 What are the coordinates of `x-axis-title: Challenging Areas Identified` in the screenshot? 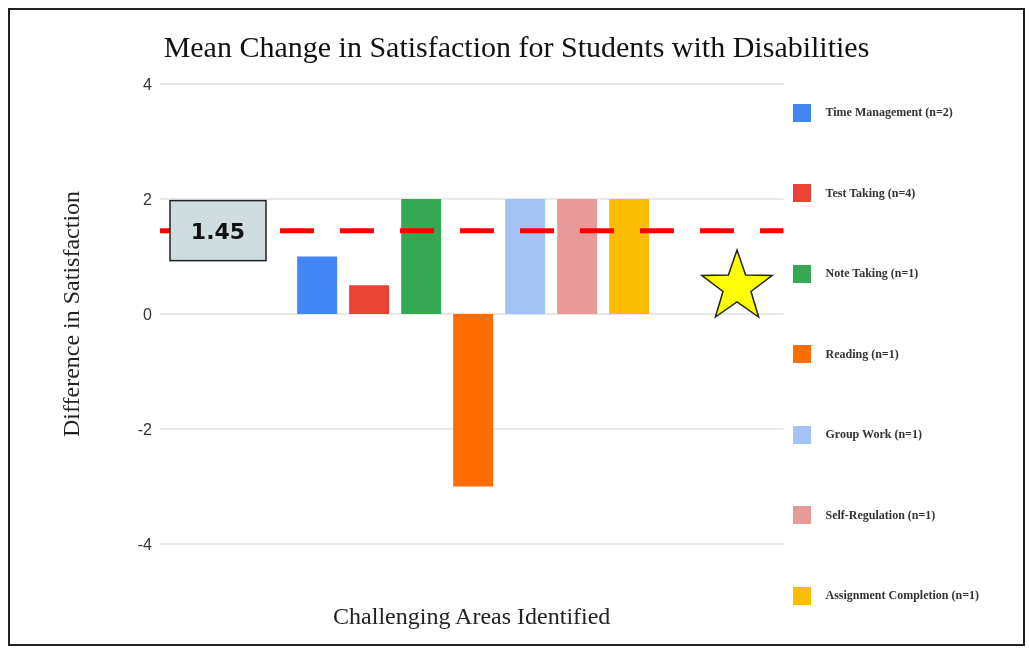 It's located at (472, 616).